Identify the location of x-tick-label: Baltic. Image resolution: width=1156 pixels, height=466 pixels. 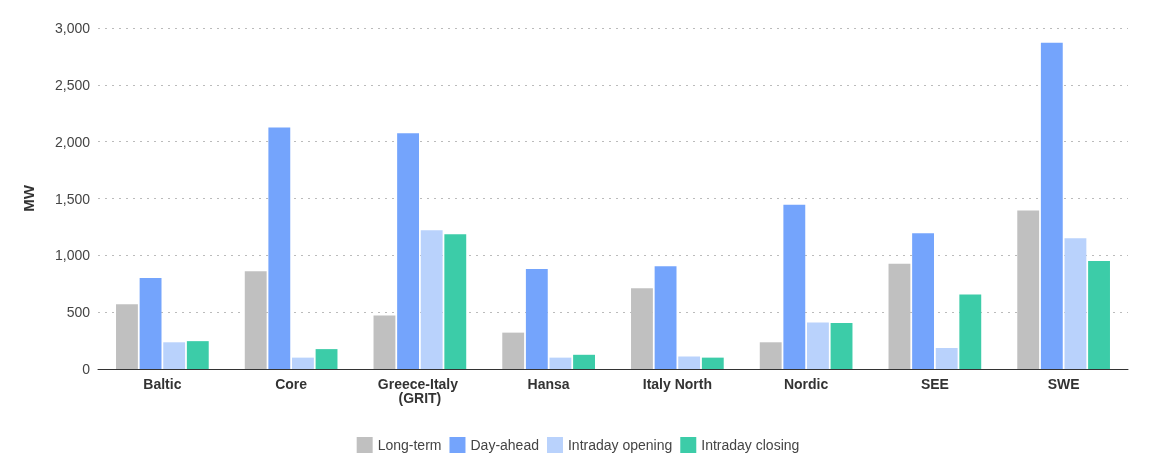
(162, 384).